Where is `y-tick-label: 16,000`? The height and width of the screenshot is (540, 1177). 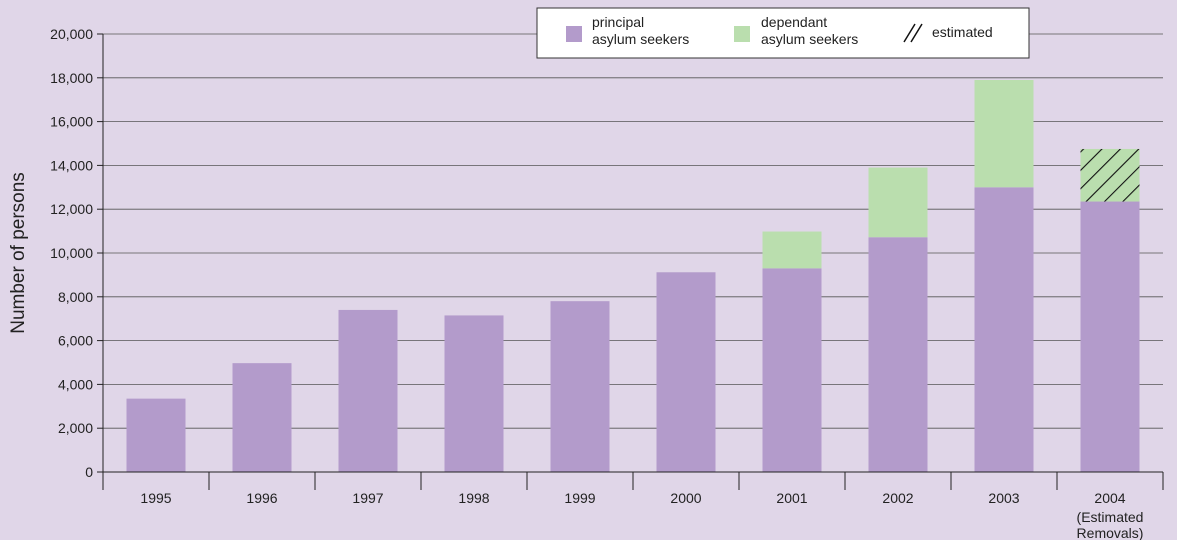
y-tick-label: 16,000 is located at coordinates (71, 122).